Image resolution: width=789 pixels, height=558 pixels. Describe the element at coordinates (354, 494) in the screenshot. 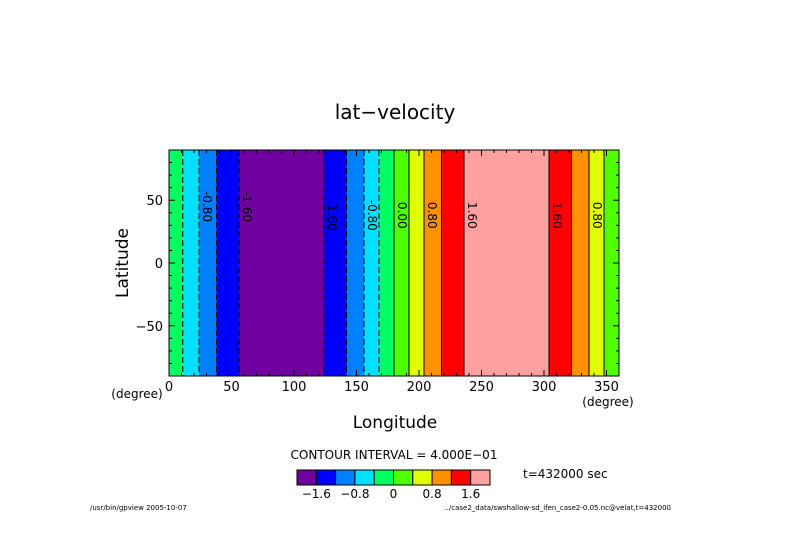

I see `colorbar-tick-label: −0.8` at that location.